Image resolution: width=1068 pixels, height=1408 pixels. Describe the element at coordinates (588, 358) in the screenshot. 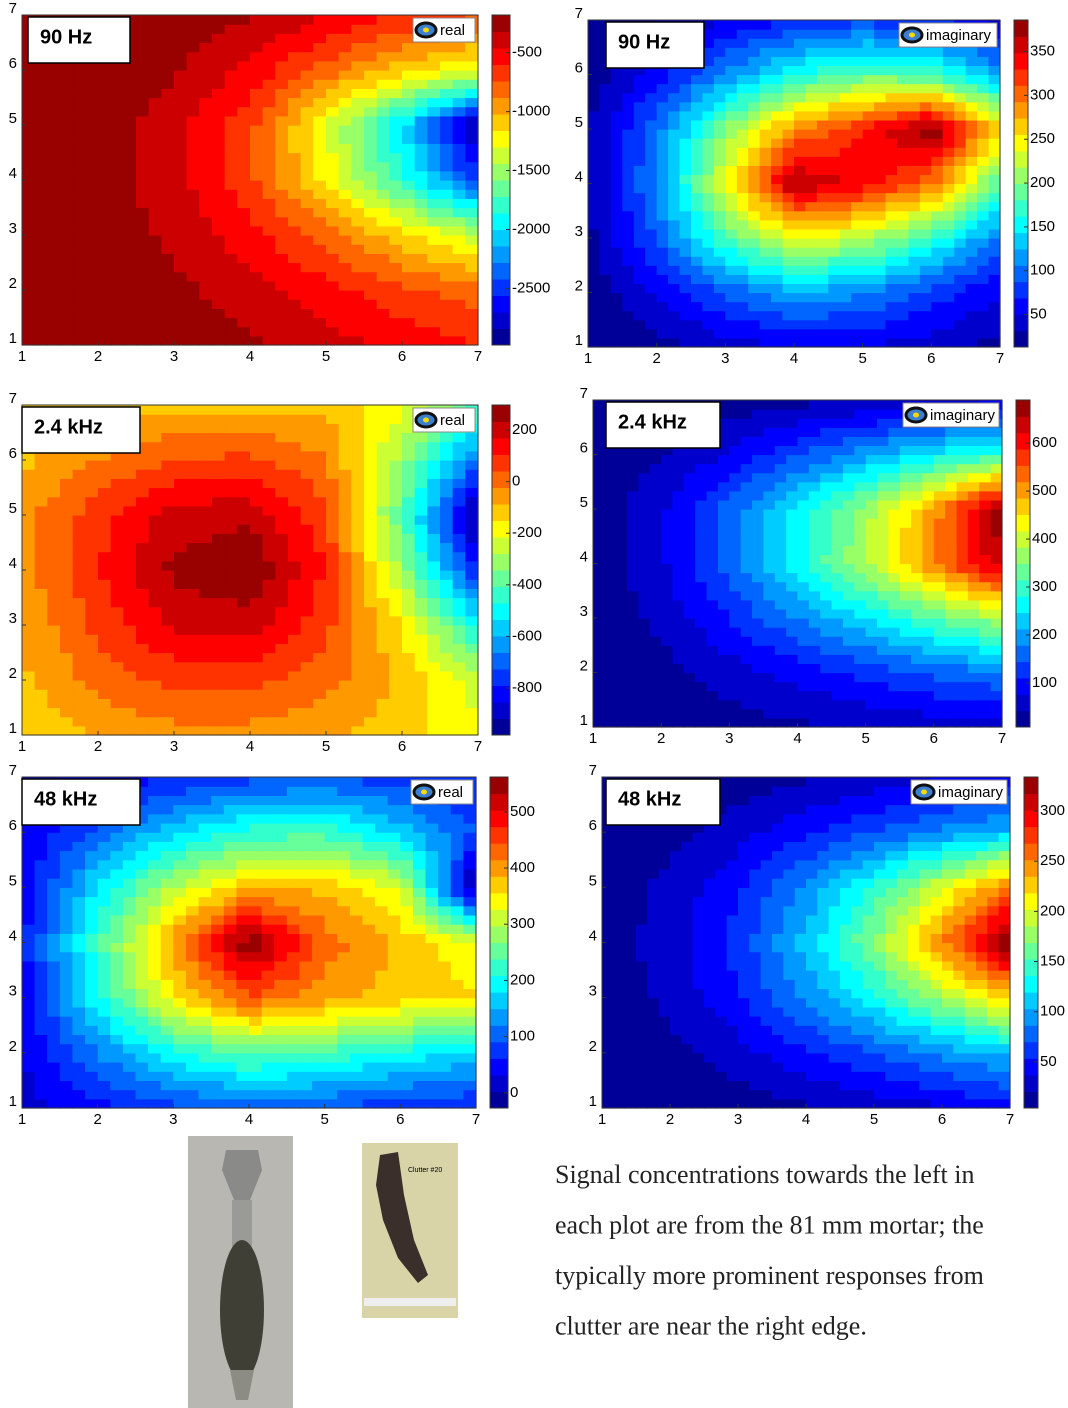

I see `x-tick-label: 1` at that location.